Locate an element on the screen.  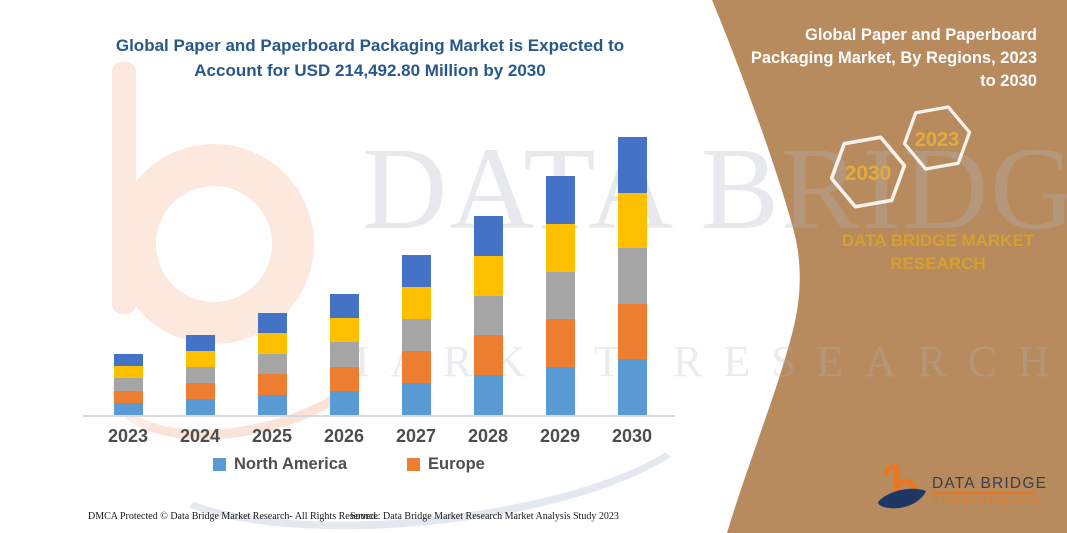
bar-segment-2029-europe is located at coordinates (560, 343).